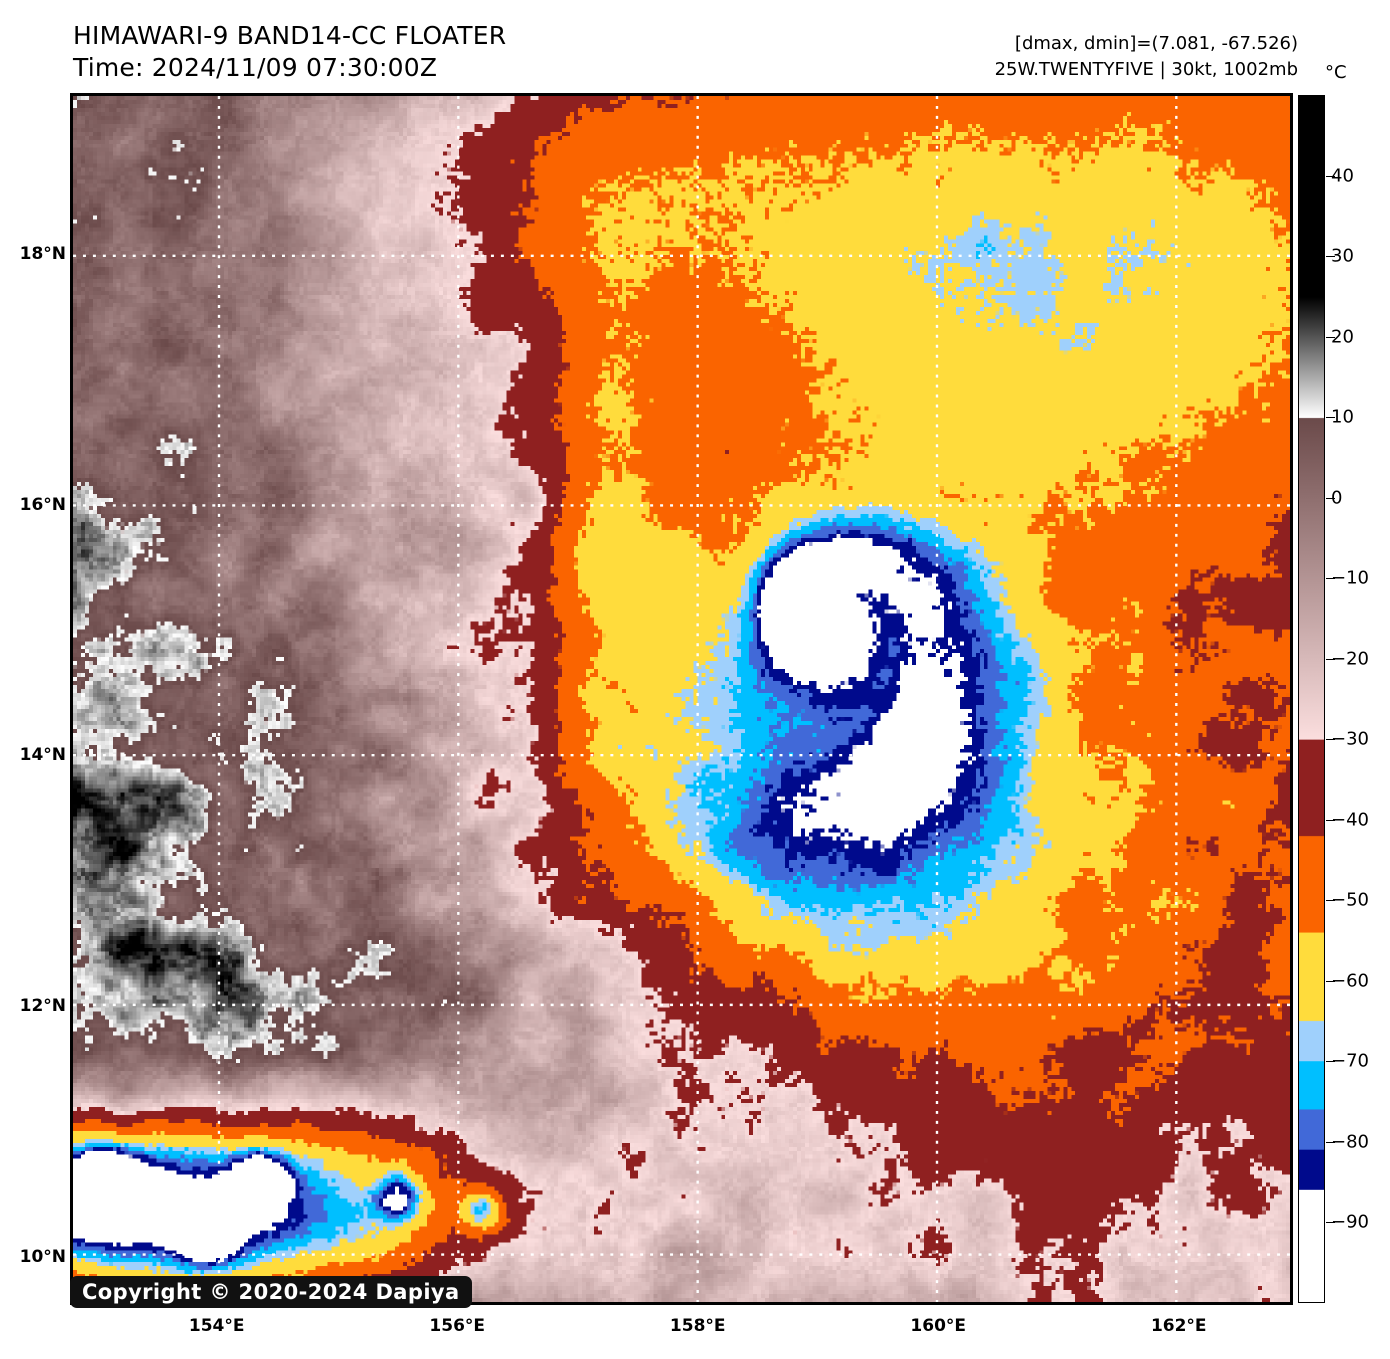  I want to click on lat-tick-label-3: 12°N, so click(42, 1006).